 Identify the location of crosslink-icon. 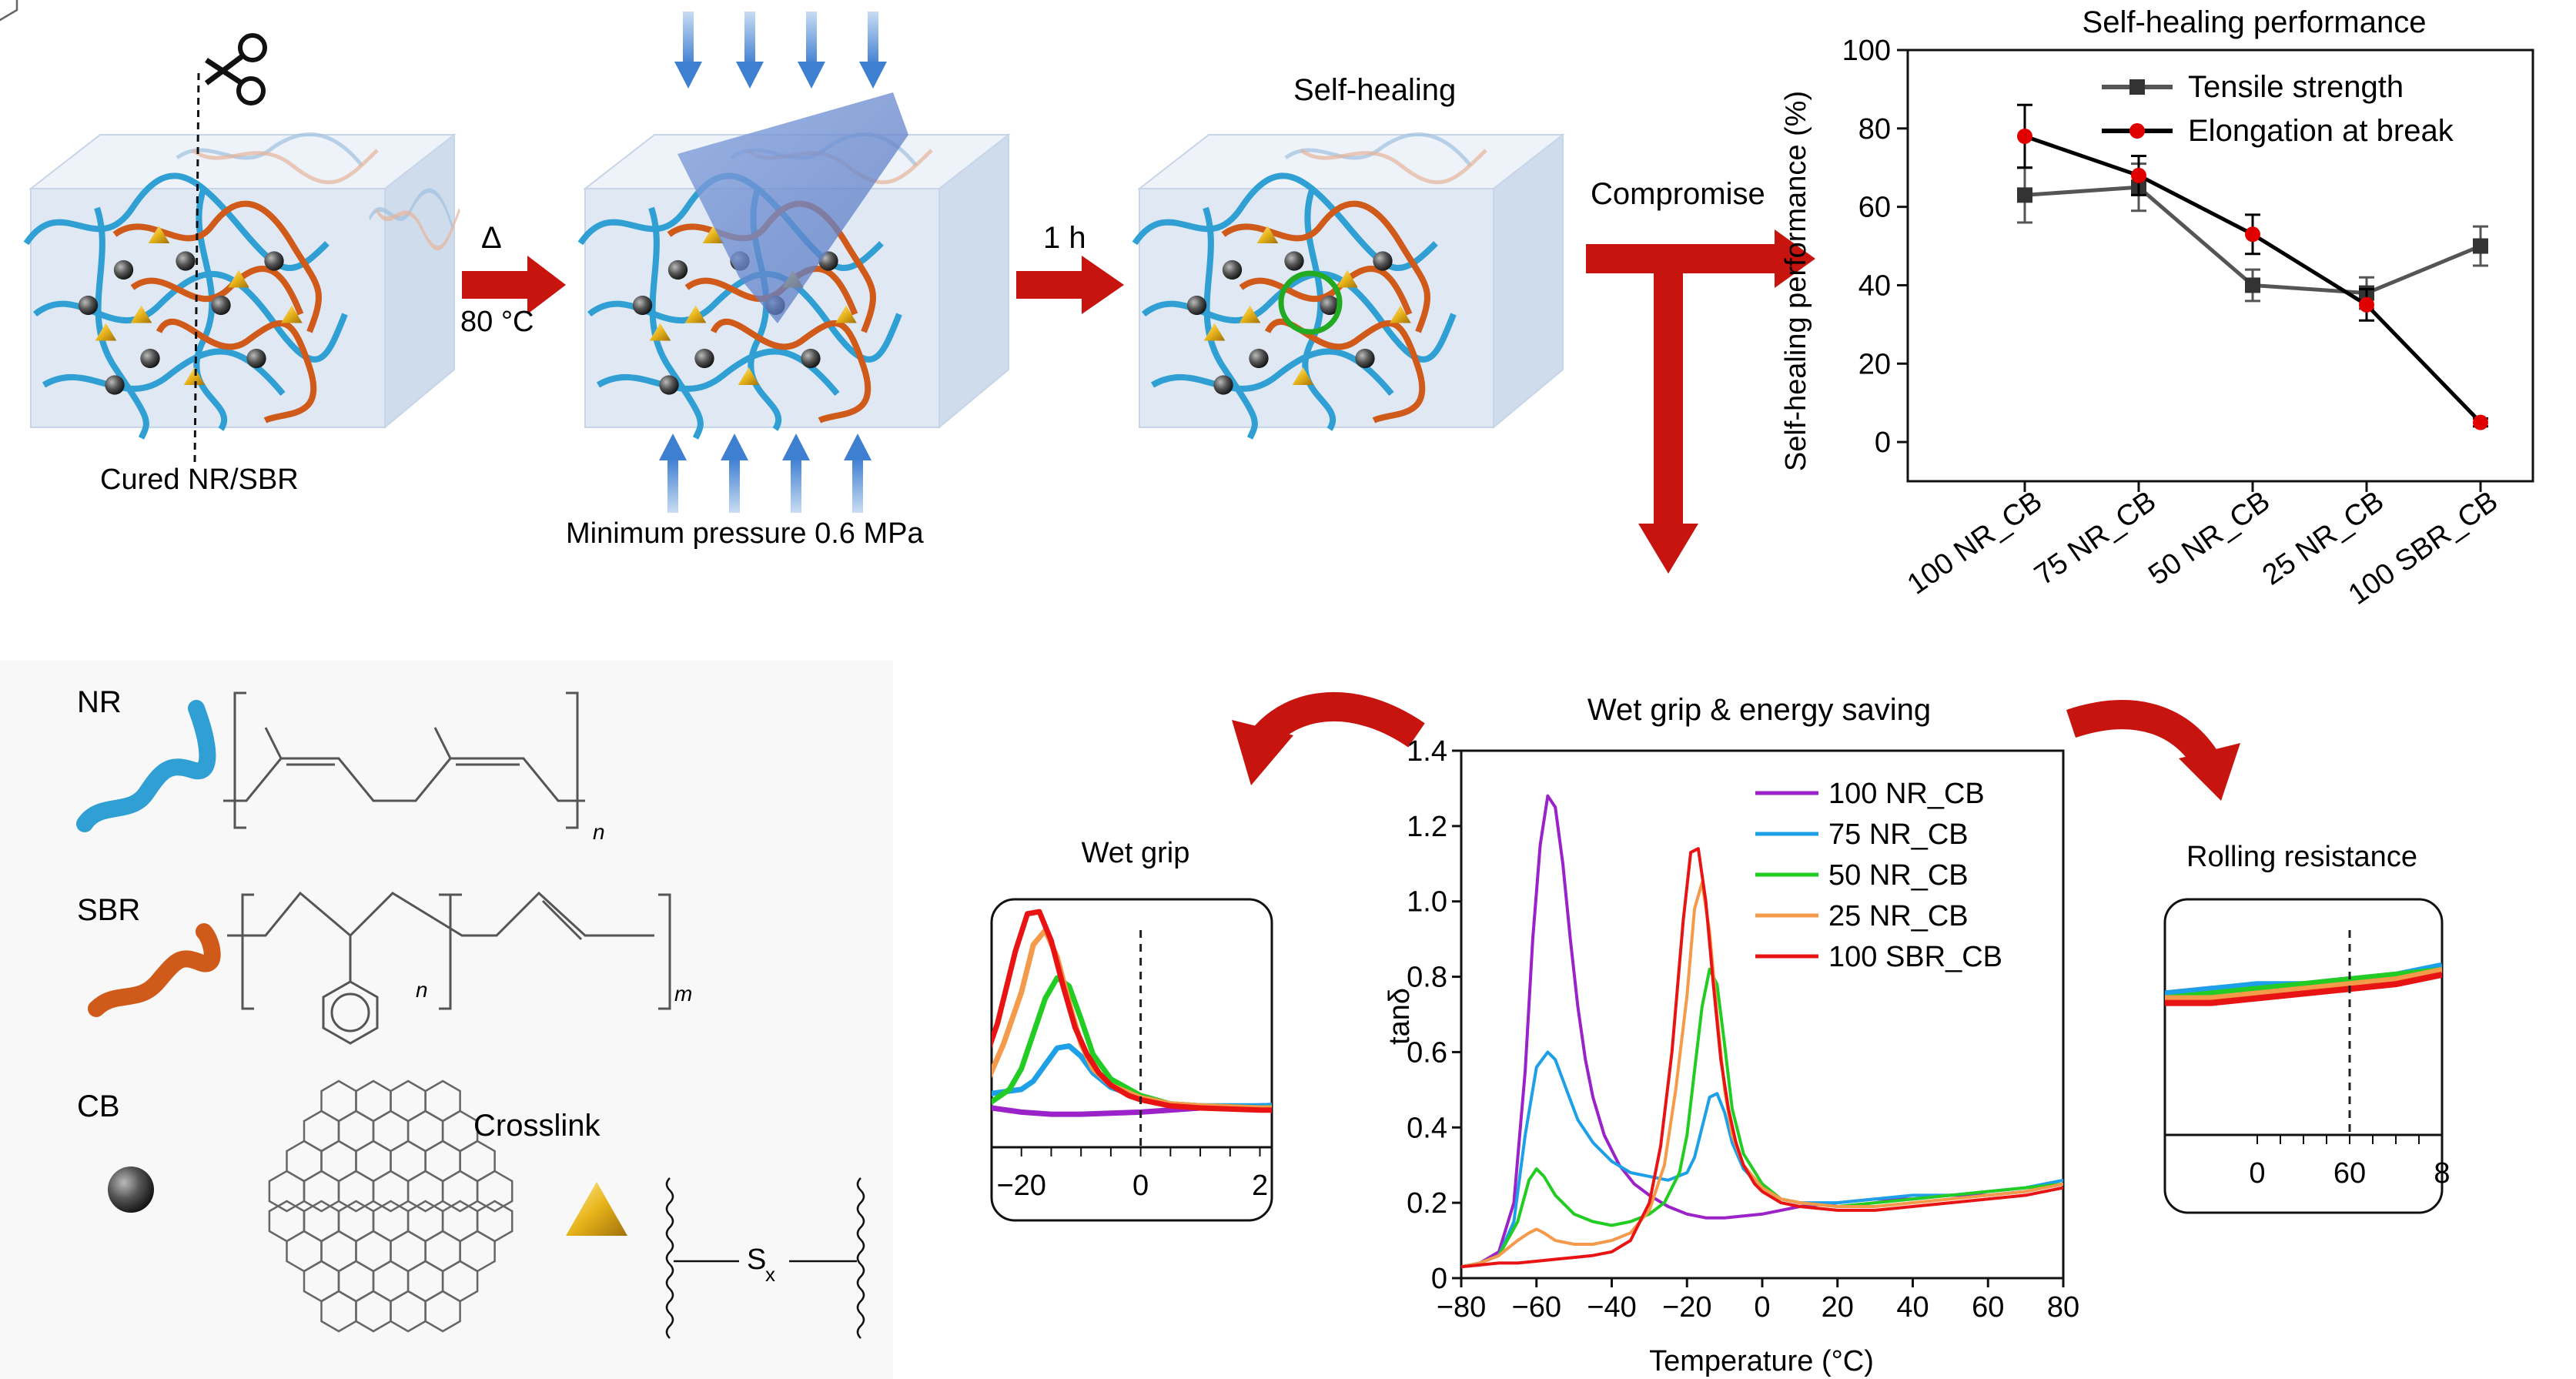
(596, 1209).